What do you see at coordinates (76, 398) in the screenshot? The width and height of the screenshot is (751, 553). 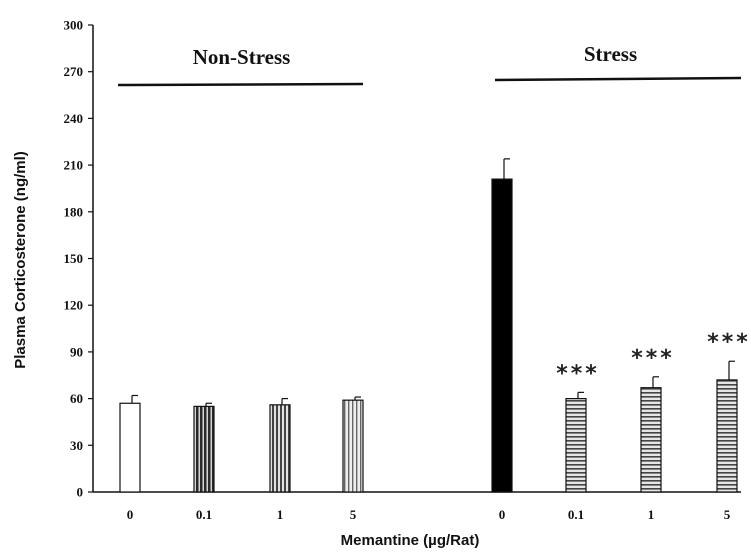 I see `y-tick-label: 60` at bounding box center [76, 398].